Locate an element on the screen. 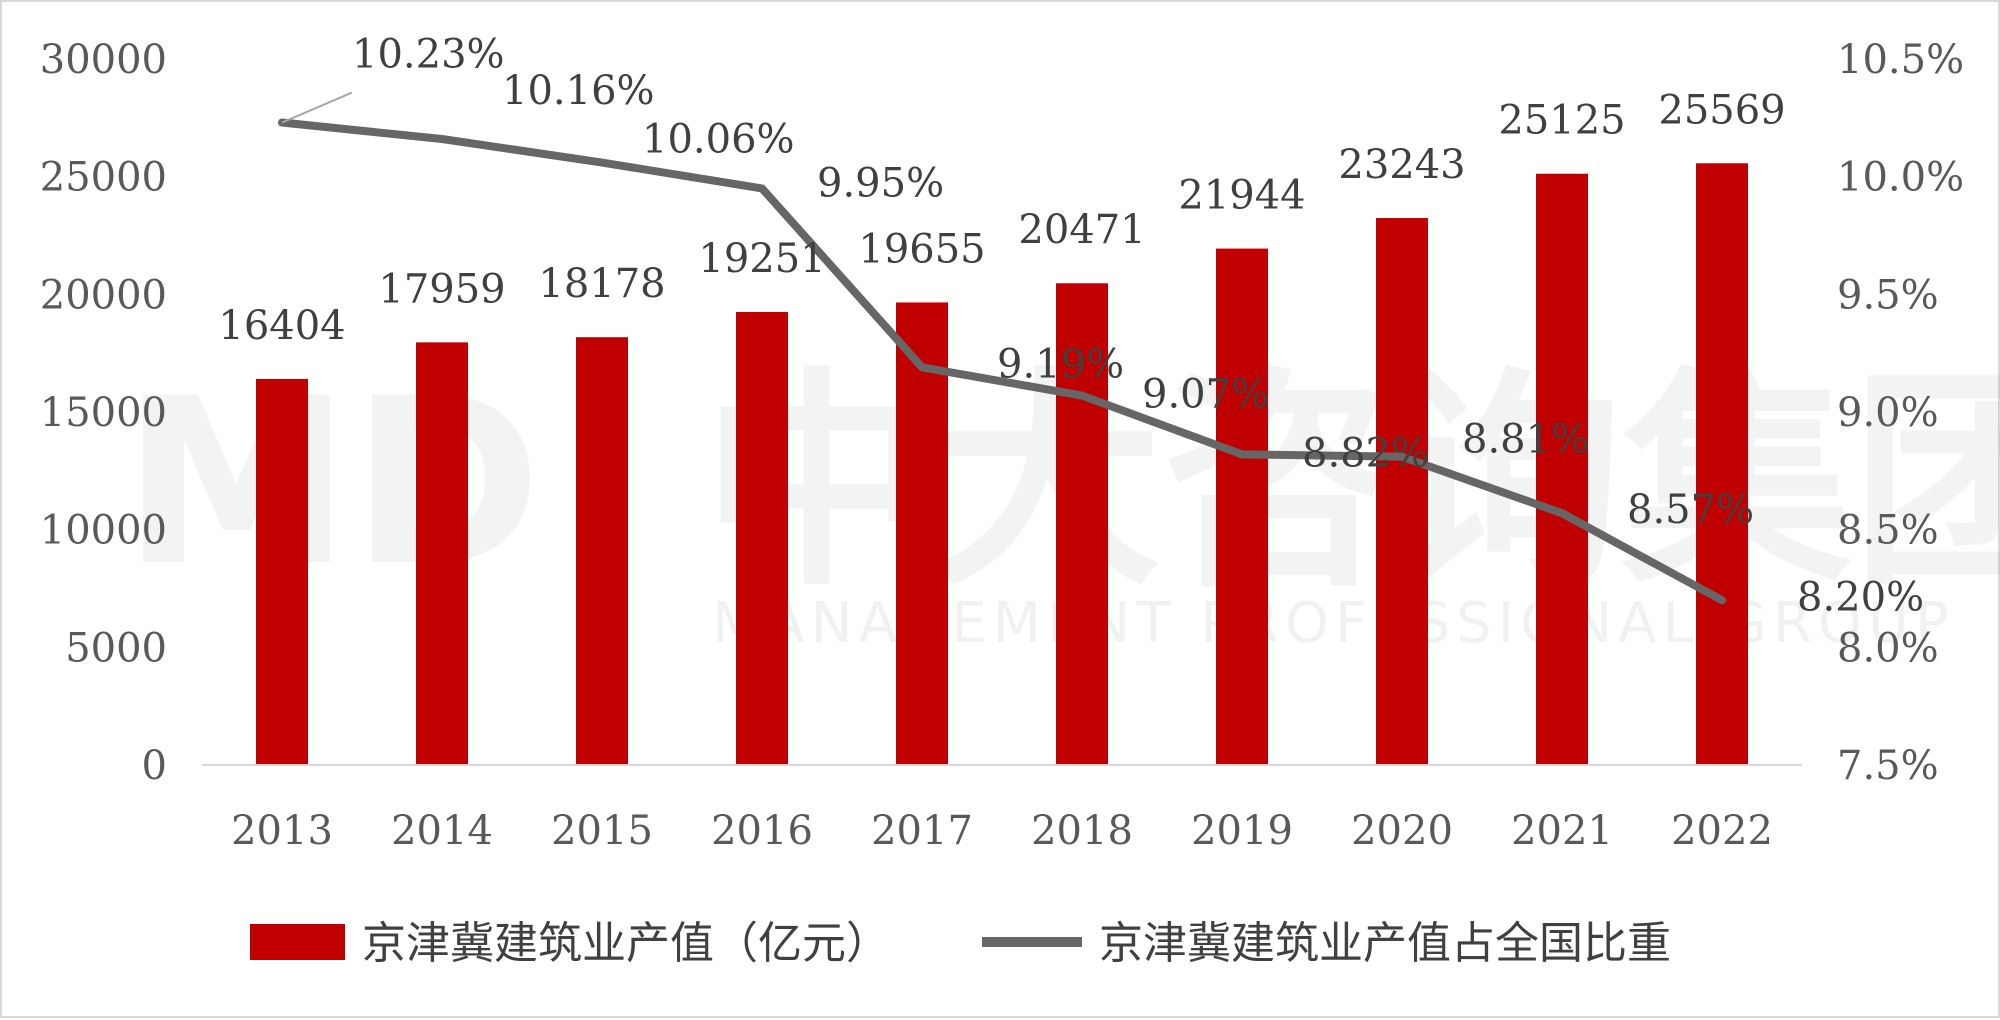 This screenshot has width=2000, height=1020. y-left-tick-label: 30000 is located at coordinates (103, 60).